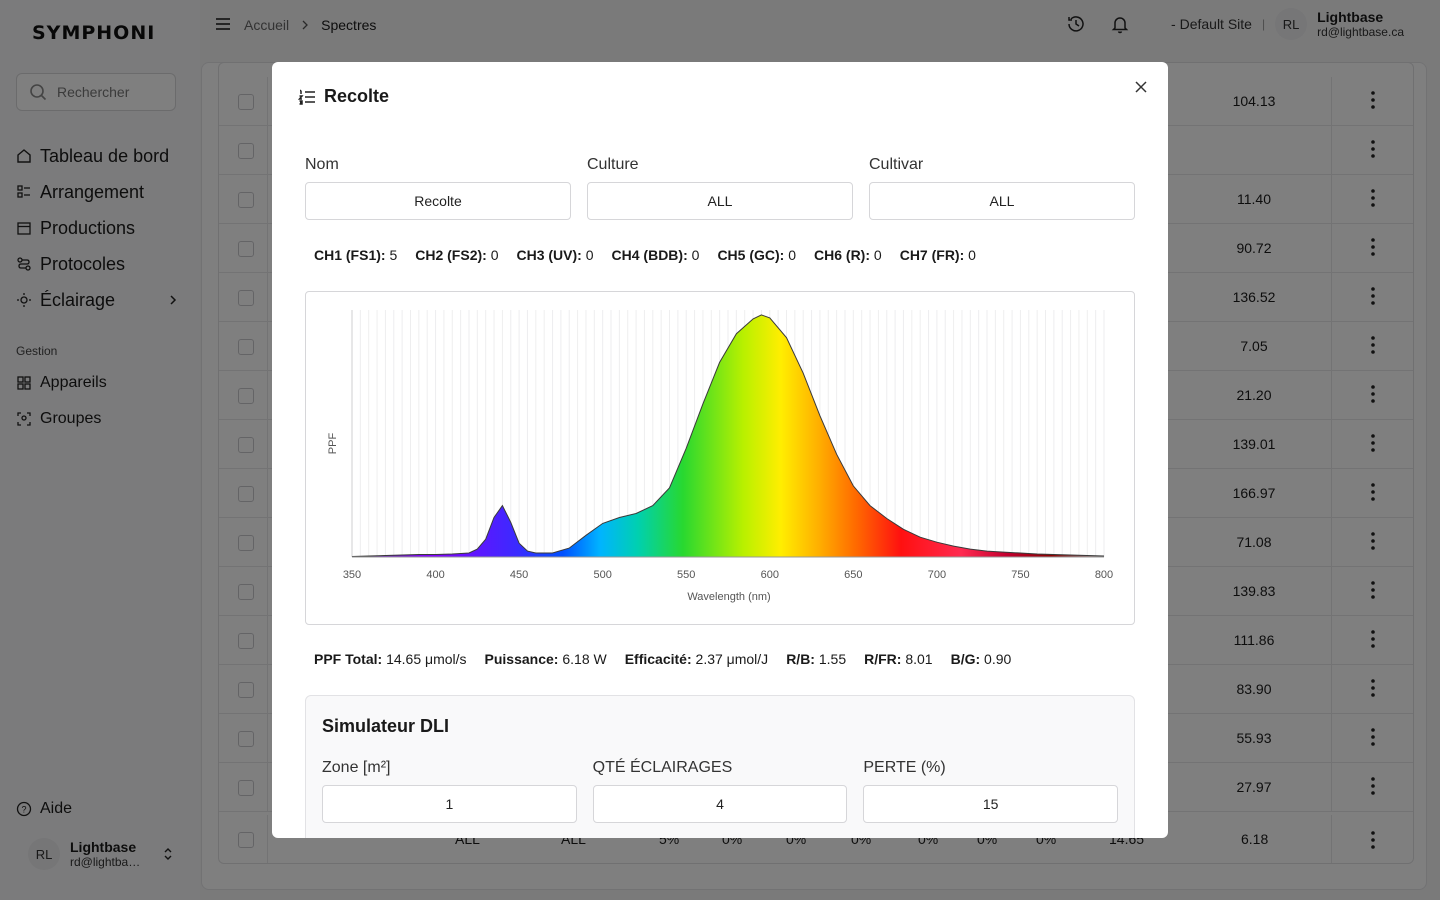  Describe the element at coordinates (545, 659) in the screenshot. I see `stat-puissance: Puissance: 6.18 W` at that location.